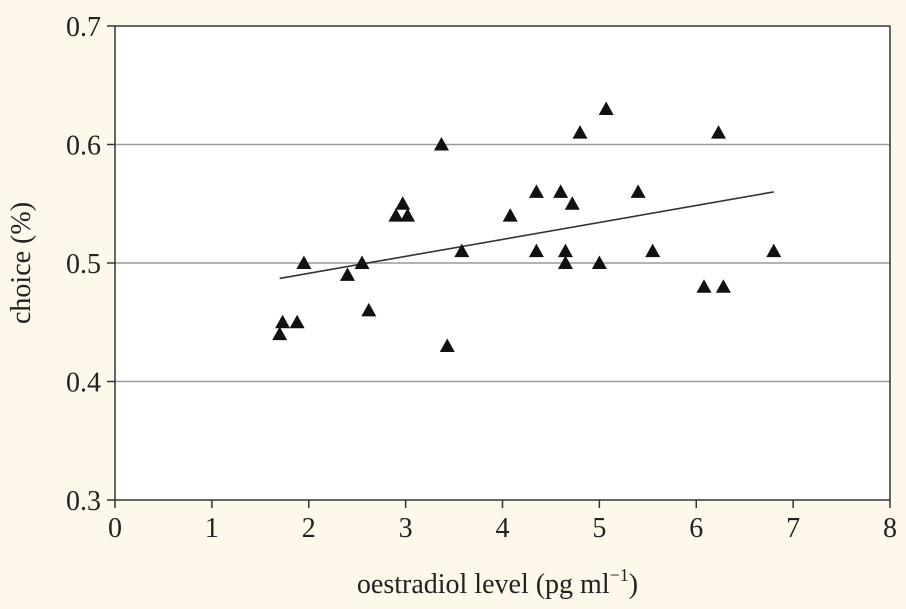 This screenshot has height=609, width=906. I want to click on x-tick-label: 8, so click(890, 528).